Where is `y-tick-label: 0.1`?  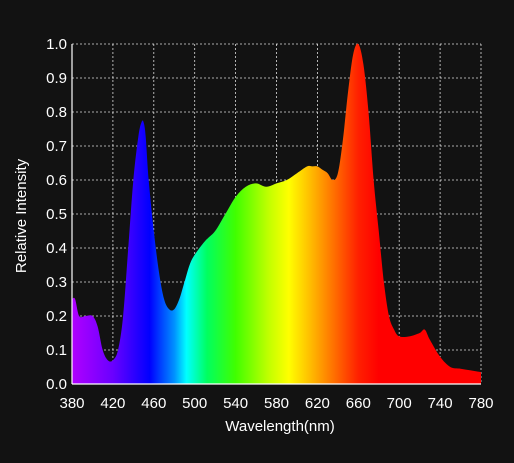
y-tick-label: 0.1 is located at coordinates (56, 350).